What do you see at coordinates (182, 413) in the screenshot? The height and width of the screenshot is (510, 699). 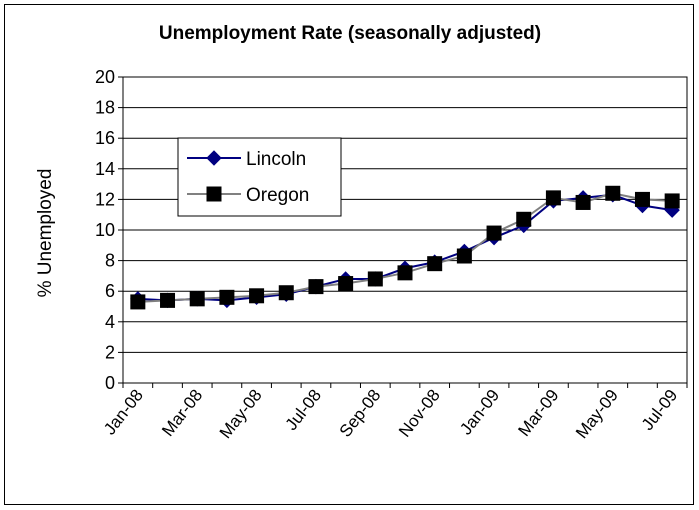 I see `x-tick-label: Mar-08` at bounding box center [182, 413].